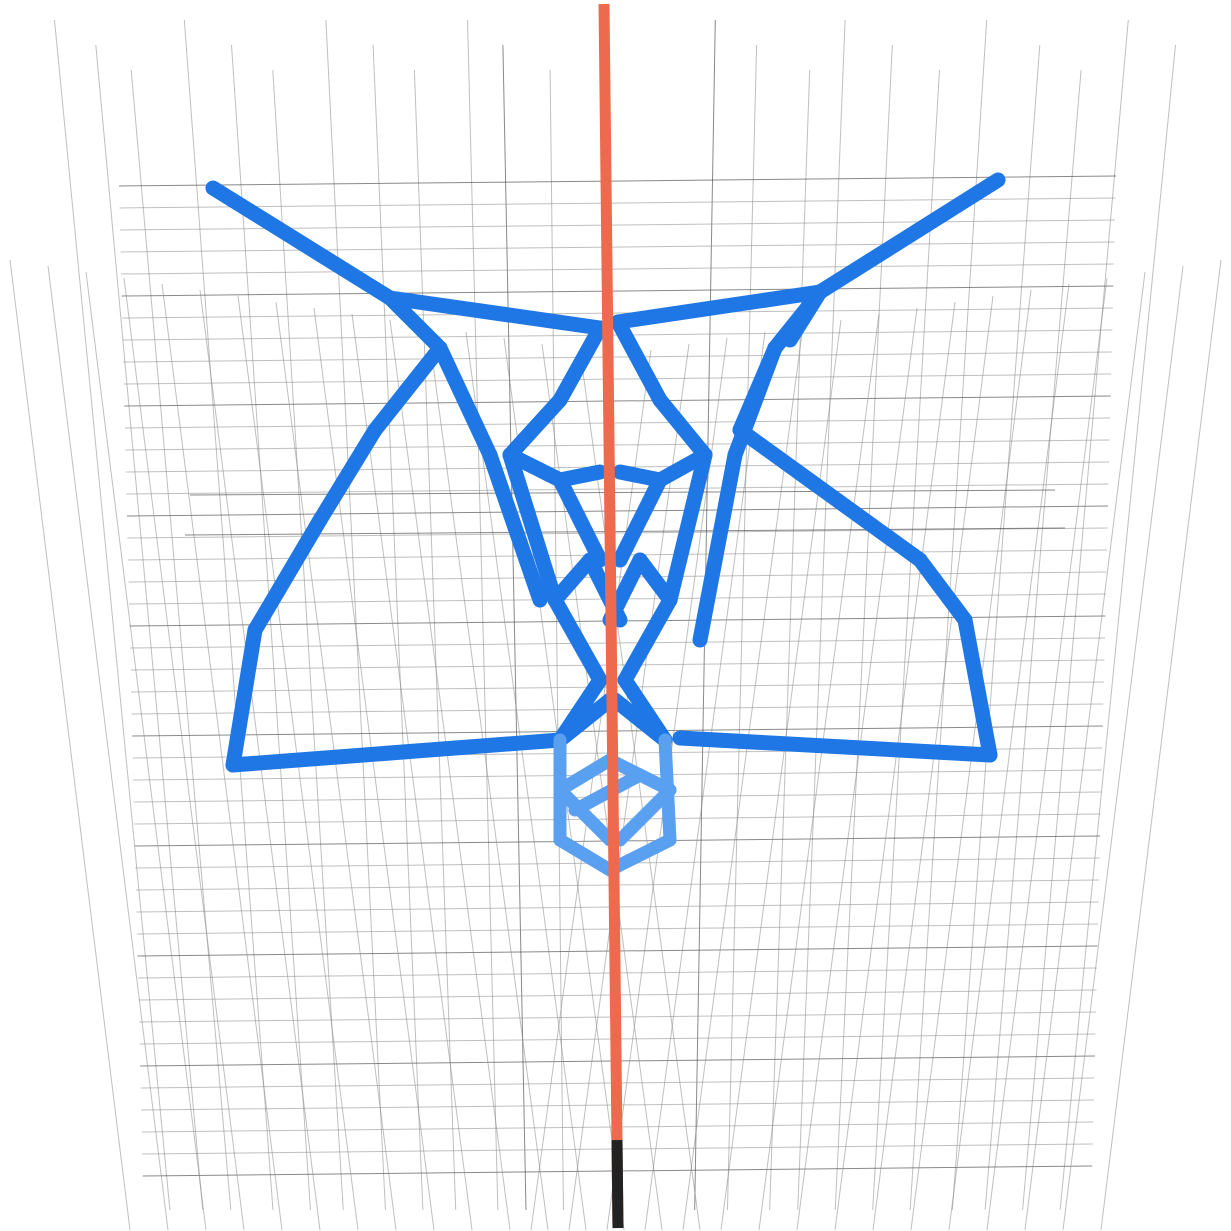 This screenshot has height=1231, width=1231. Describe the element at coordinates (617, 1184) in the screenshot. I see `axis-rod-dark-end` at that location.